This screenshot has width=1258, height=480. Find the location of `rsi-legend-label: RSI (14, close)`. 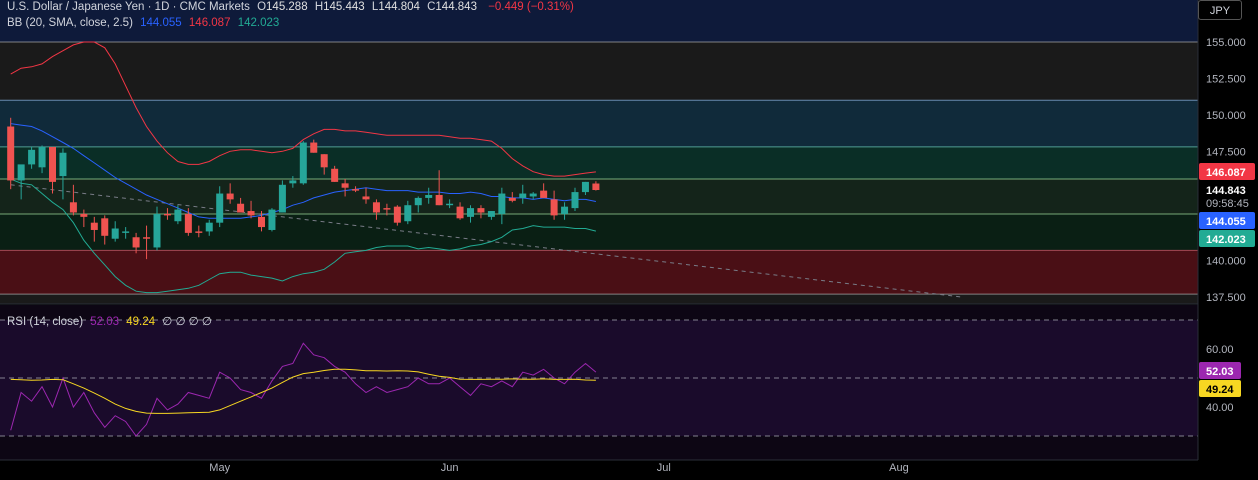

rsi-legend-label: RSI (14, close) is located at coordinates (45, 322).